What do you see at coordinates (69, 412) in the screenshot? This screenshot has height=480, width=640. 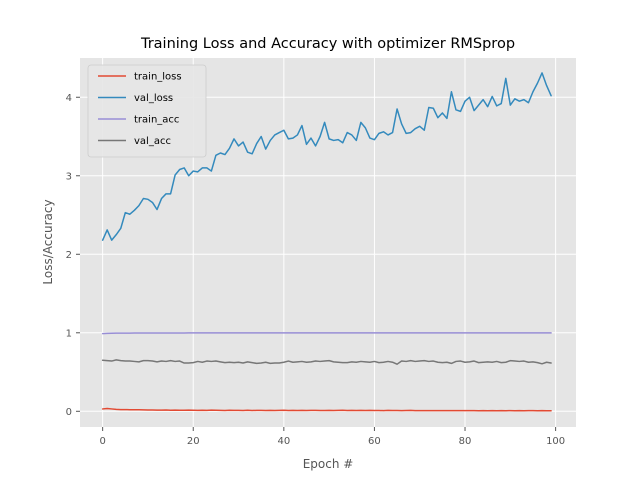 I see `y-tick-label: 0` at bounding box center [69, 412].